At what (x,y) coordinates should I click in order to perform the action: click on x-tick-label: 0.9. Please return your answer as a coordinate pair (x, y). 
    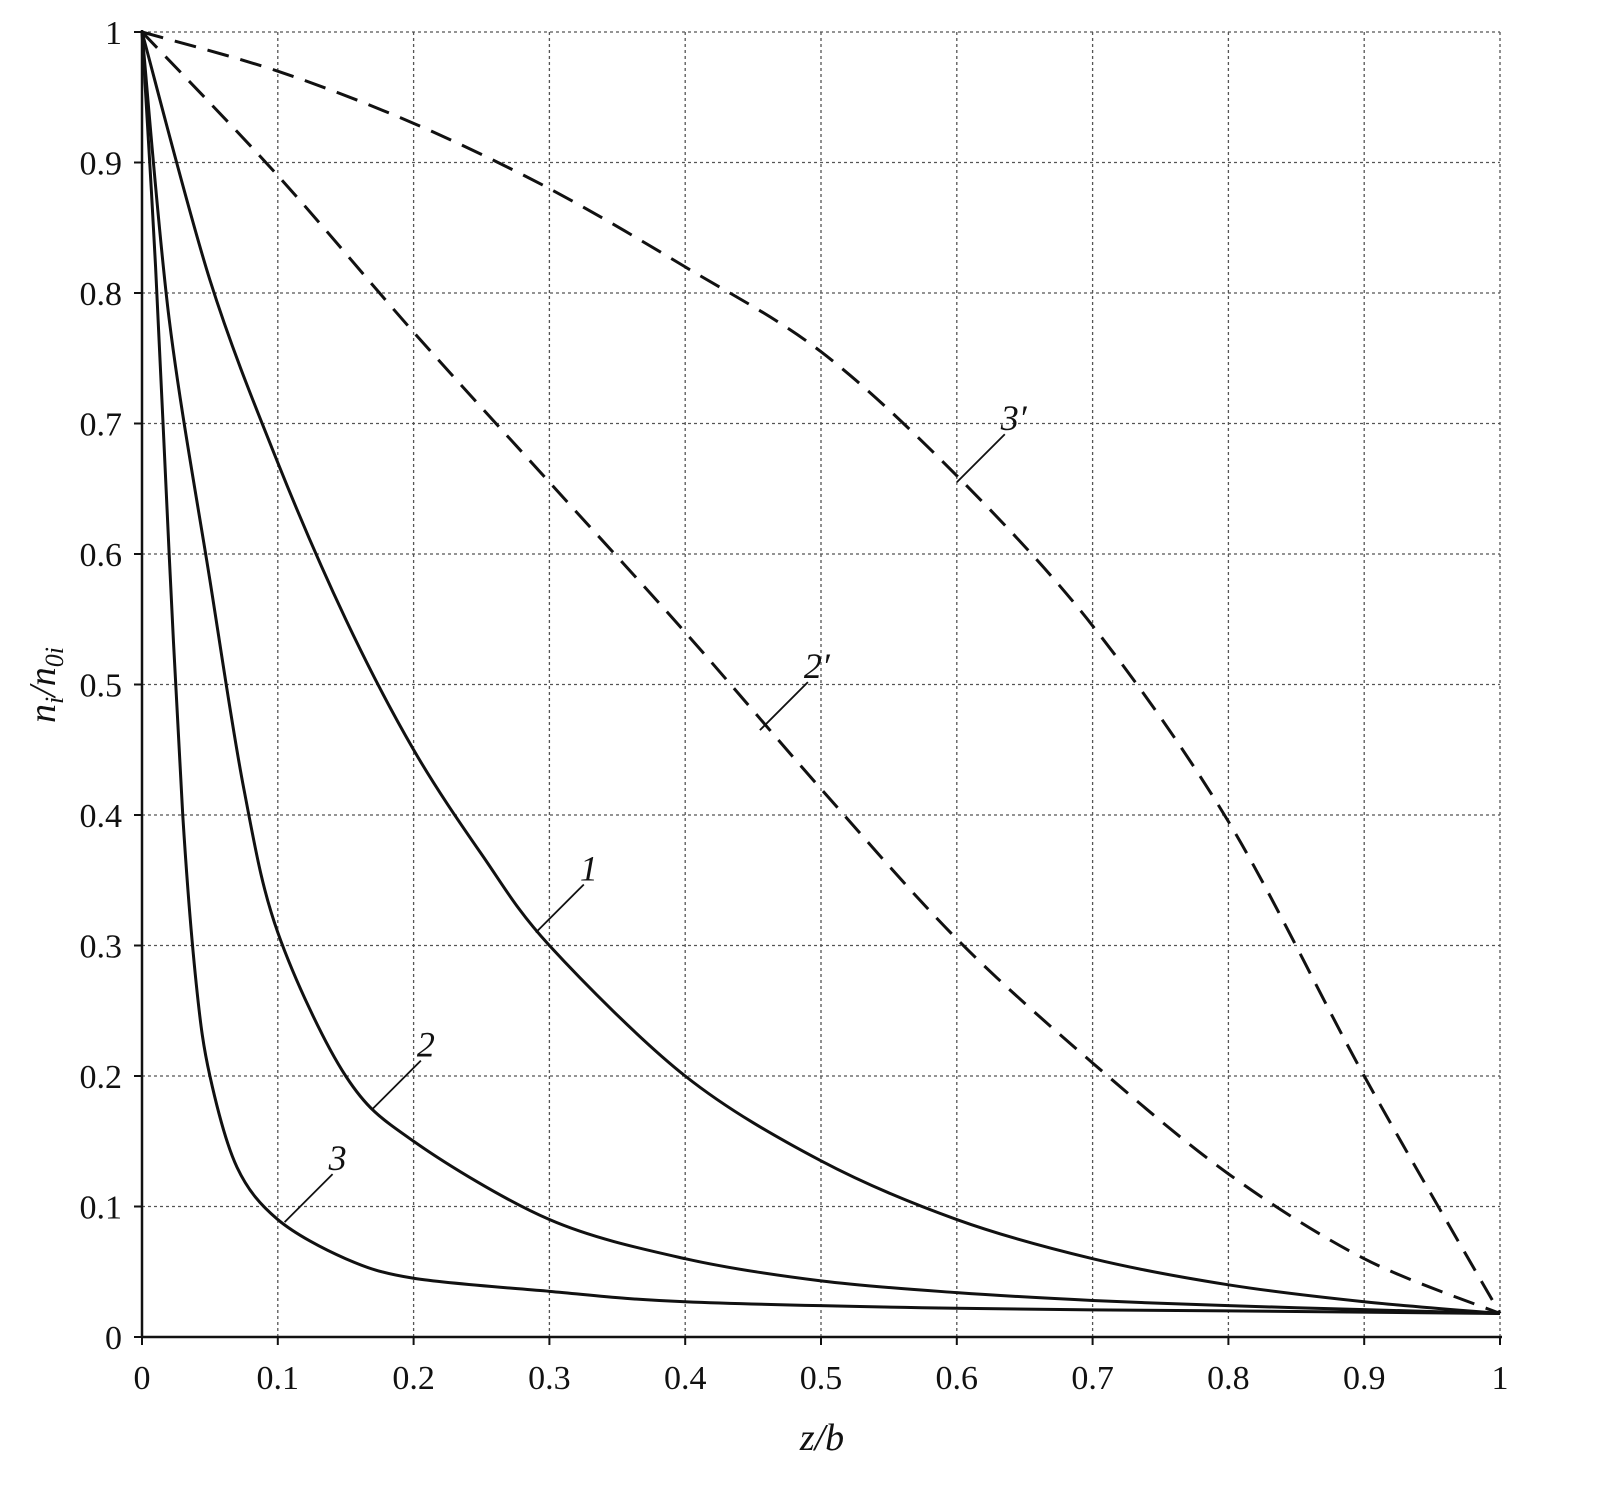
    Looking at the image, I should click on (1364, 1378).